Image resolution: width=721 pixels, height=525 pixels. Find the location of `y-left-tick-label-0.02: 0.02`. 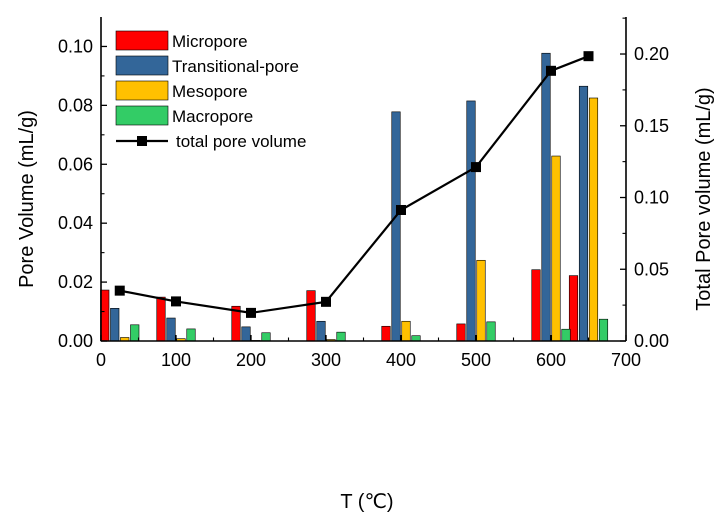

y-left-tick-label-0.02: 0.02 is located at coordinates (75, 282).